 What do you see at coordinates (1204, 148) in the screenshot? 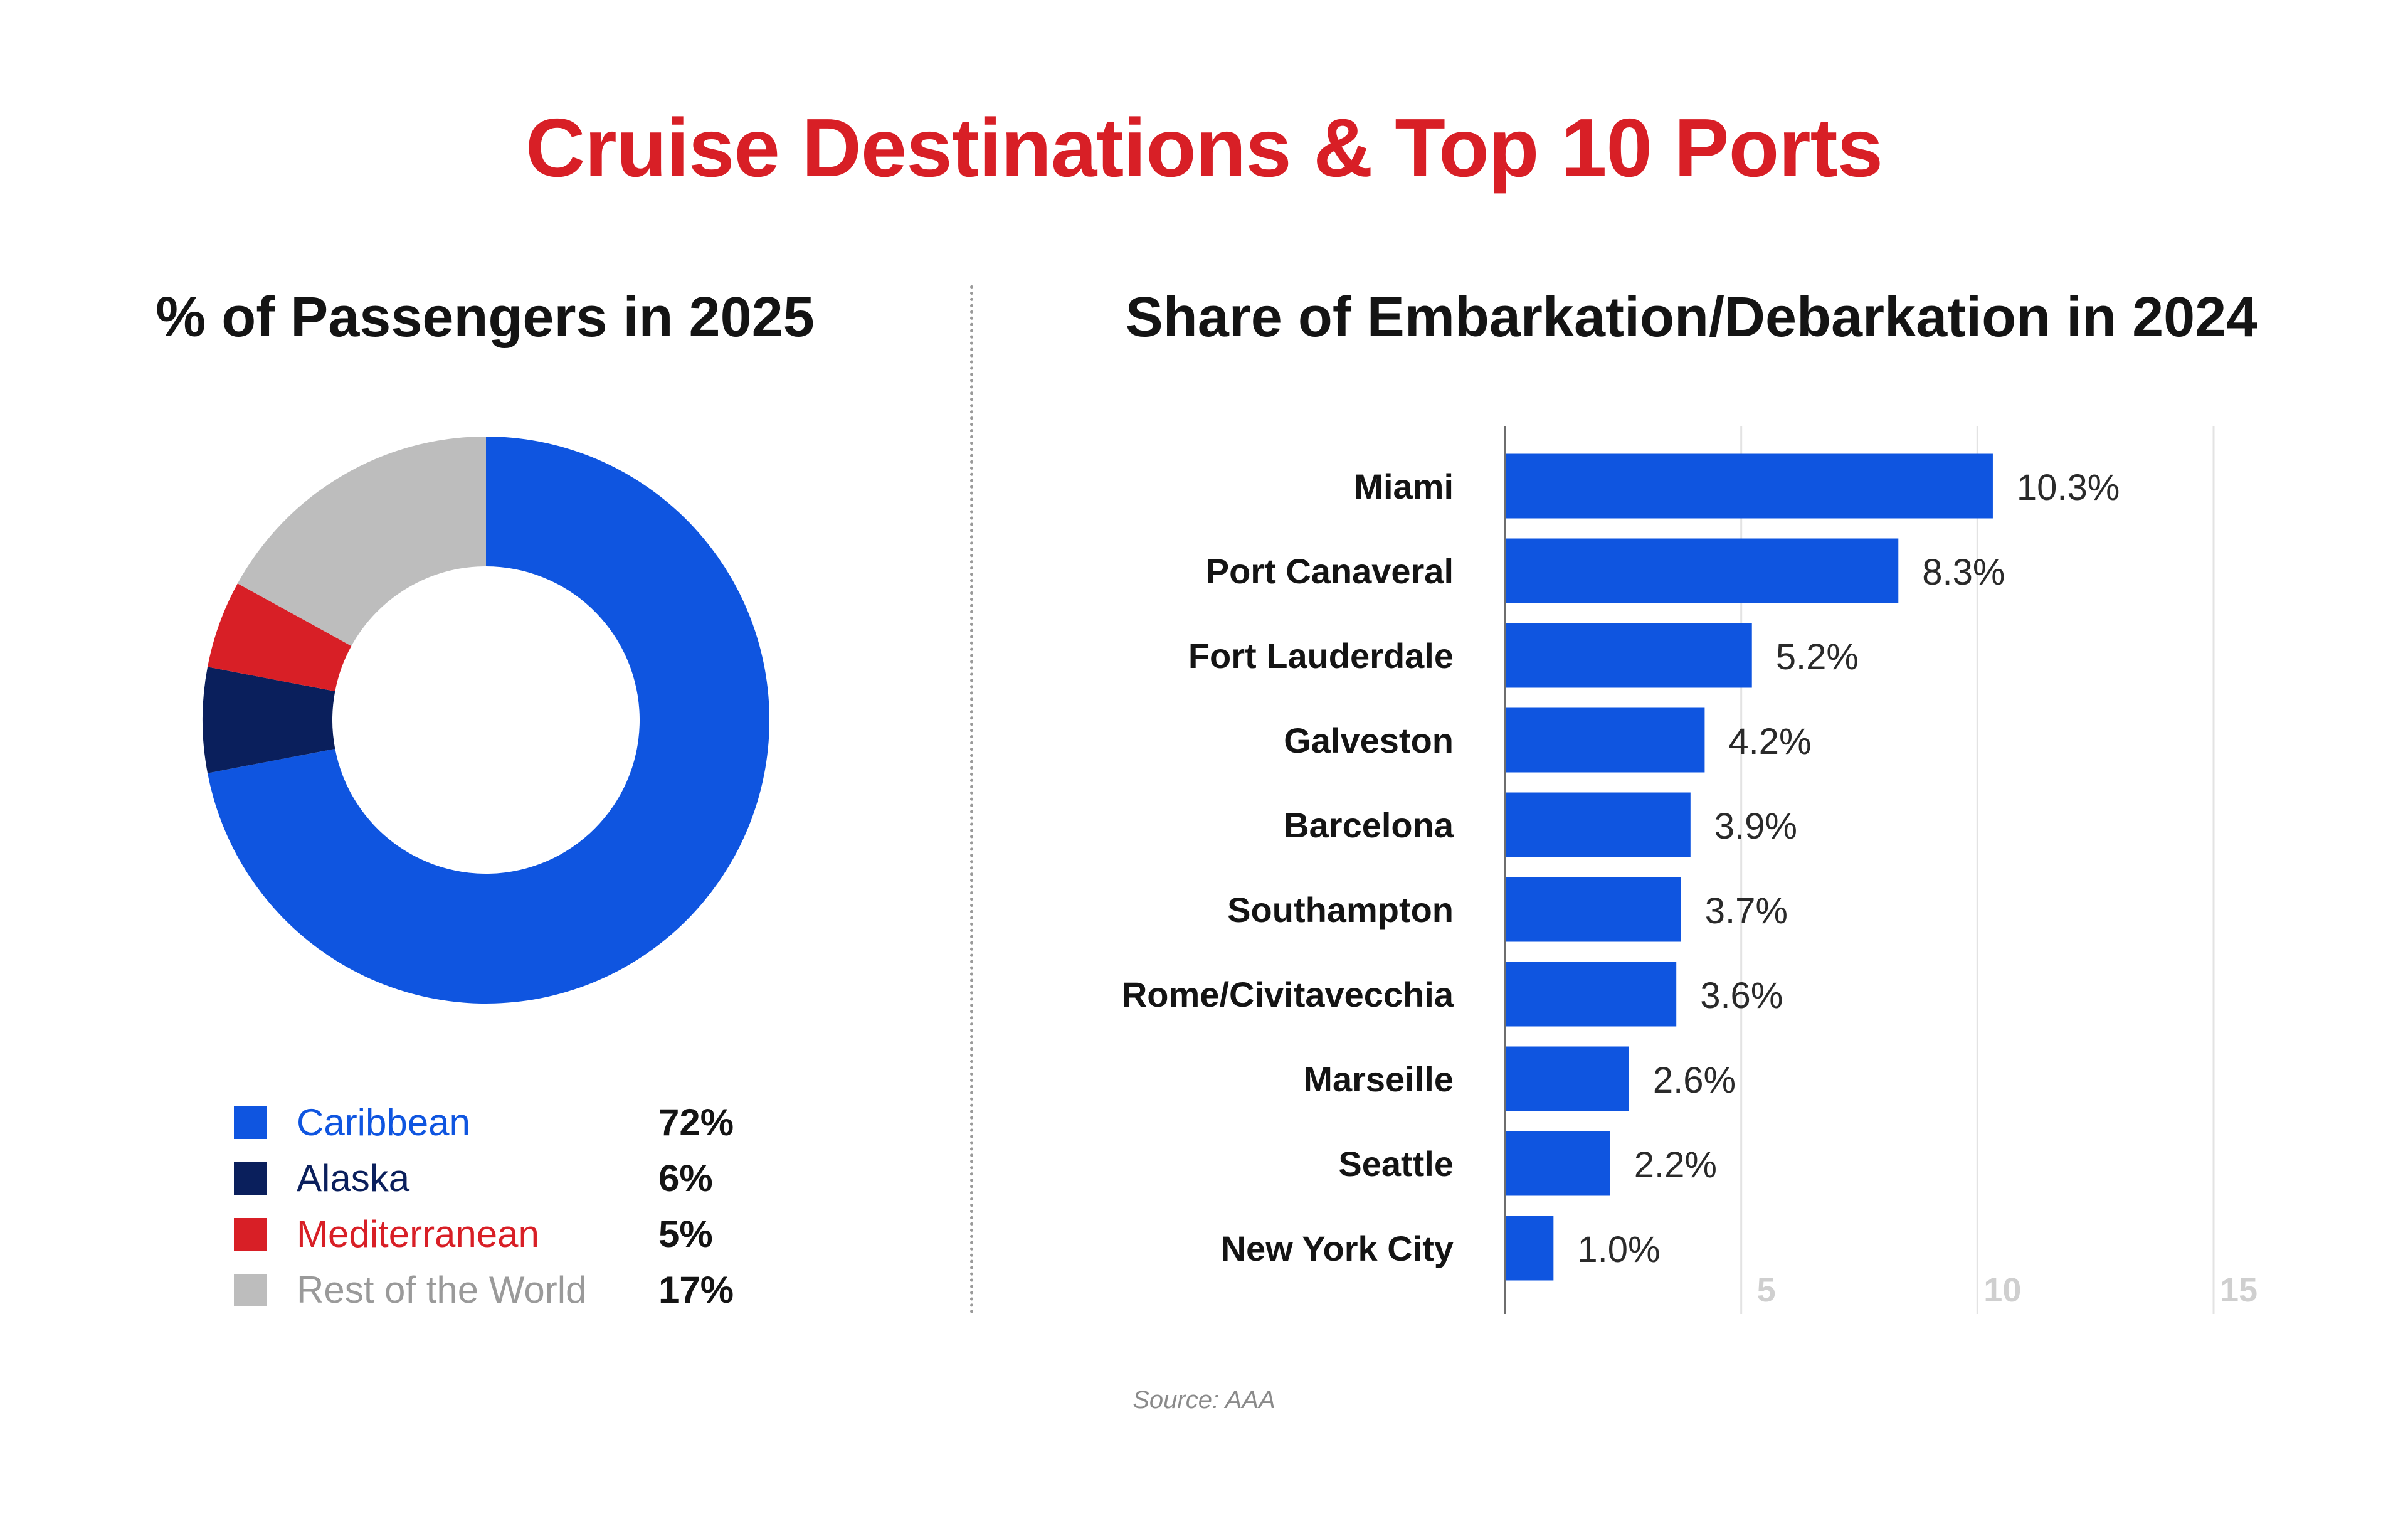
I see `page-title: Cruise Destinations & Top 10 Ports` at bounding box center [1204, 148].